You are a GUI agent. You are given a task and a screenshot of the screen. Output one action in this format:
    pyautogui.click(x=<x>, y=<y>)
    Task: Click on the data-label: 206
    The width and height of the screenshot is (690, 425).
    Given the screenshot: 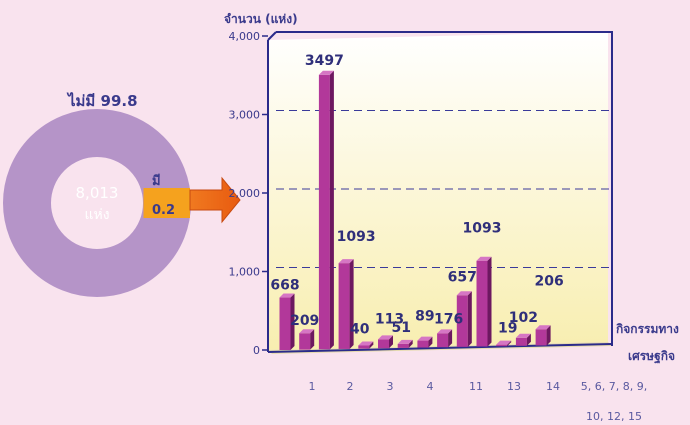 What is the action you would take?
    pyautogui.click(x=548, y=281)
    